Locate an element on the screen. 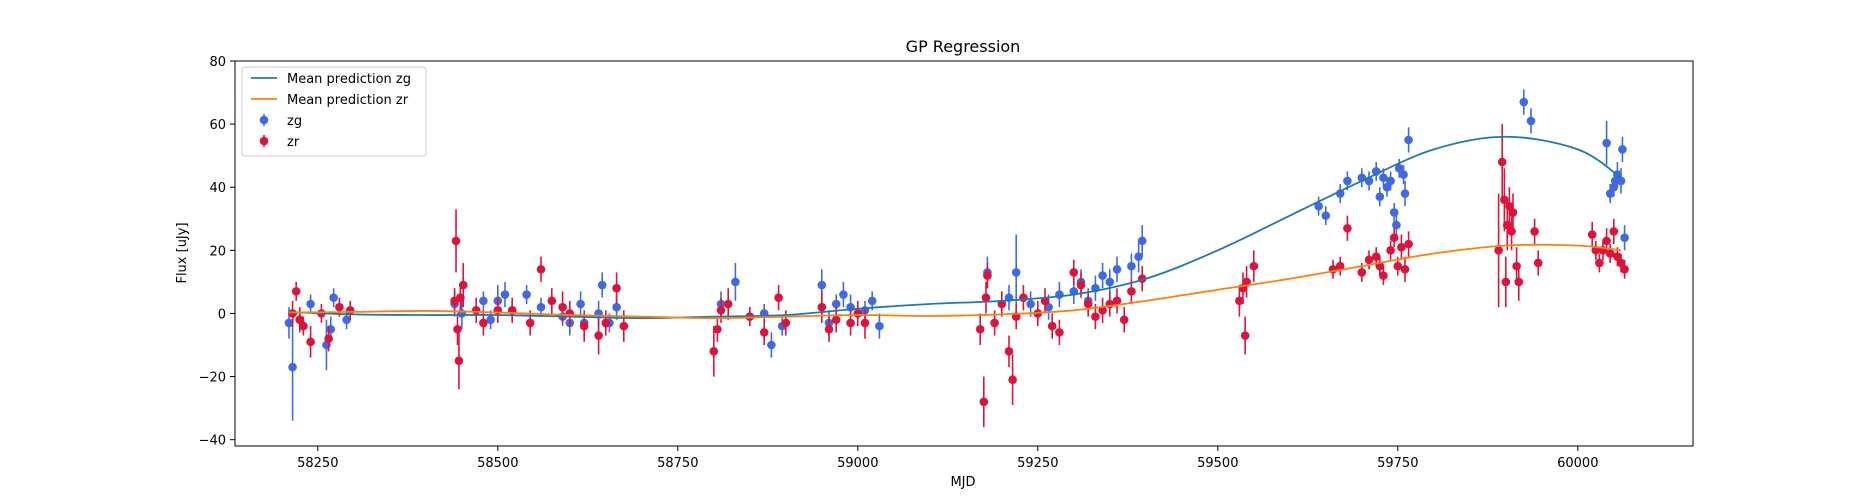 The height and width of the screenshot is (500, 1875). x-tick-label-1: 58500 is located at coordinates (497, 463).